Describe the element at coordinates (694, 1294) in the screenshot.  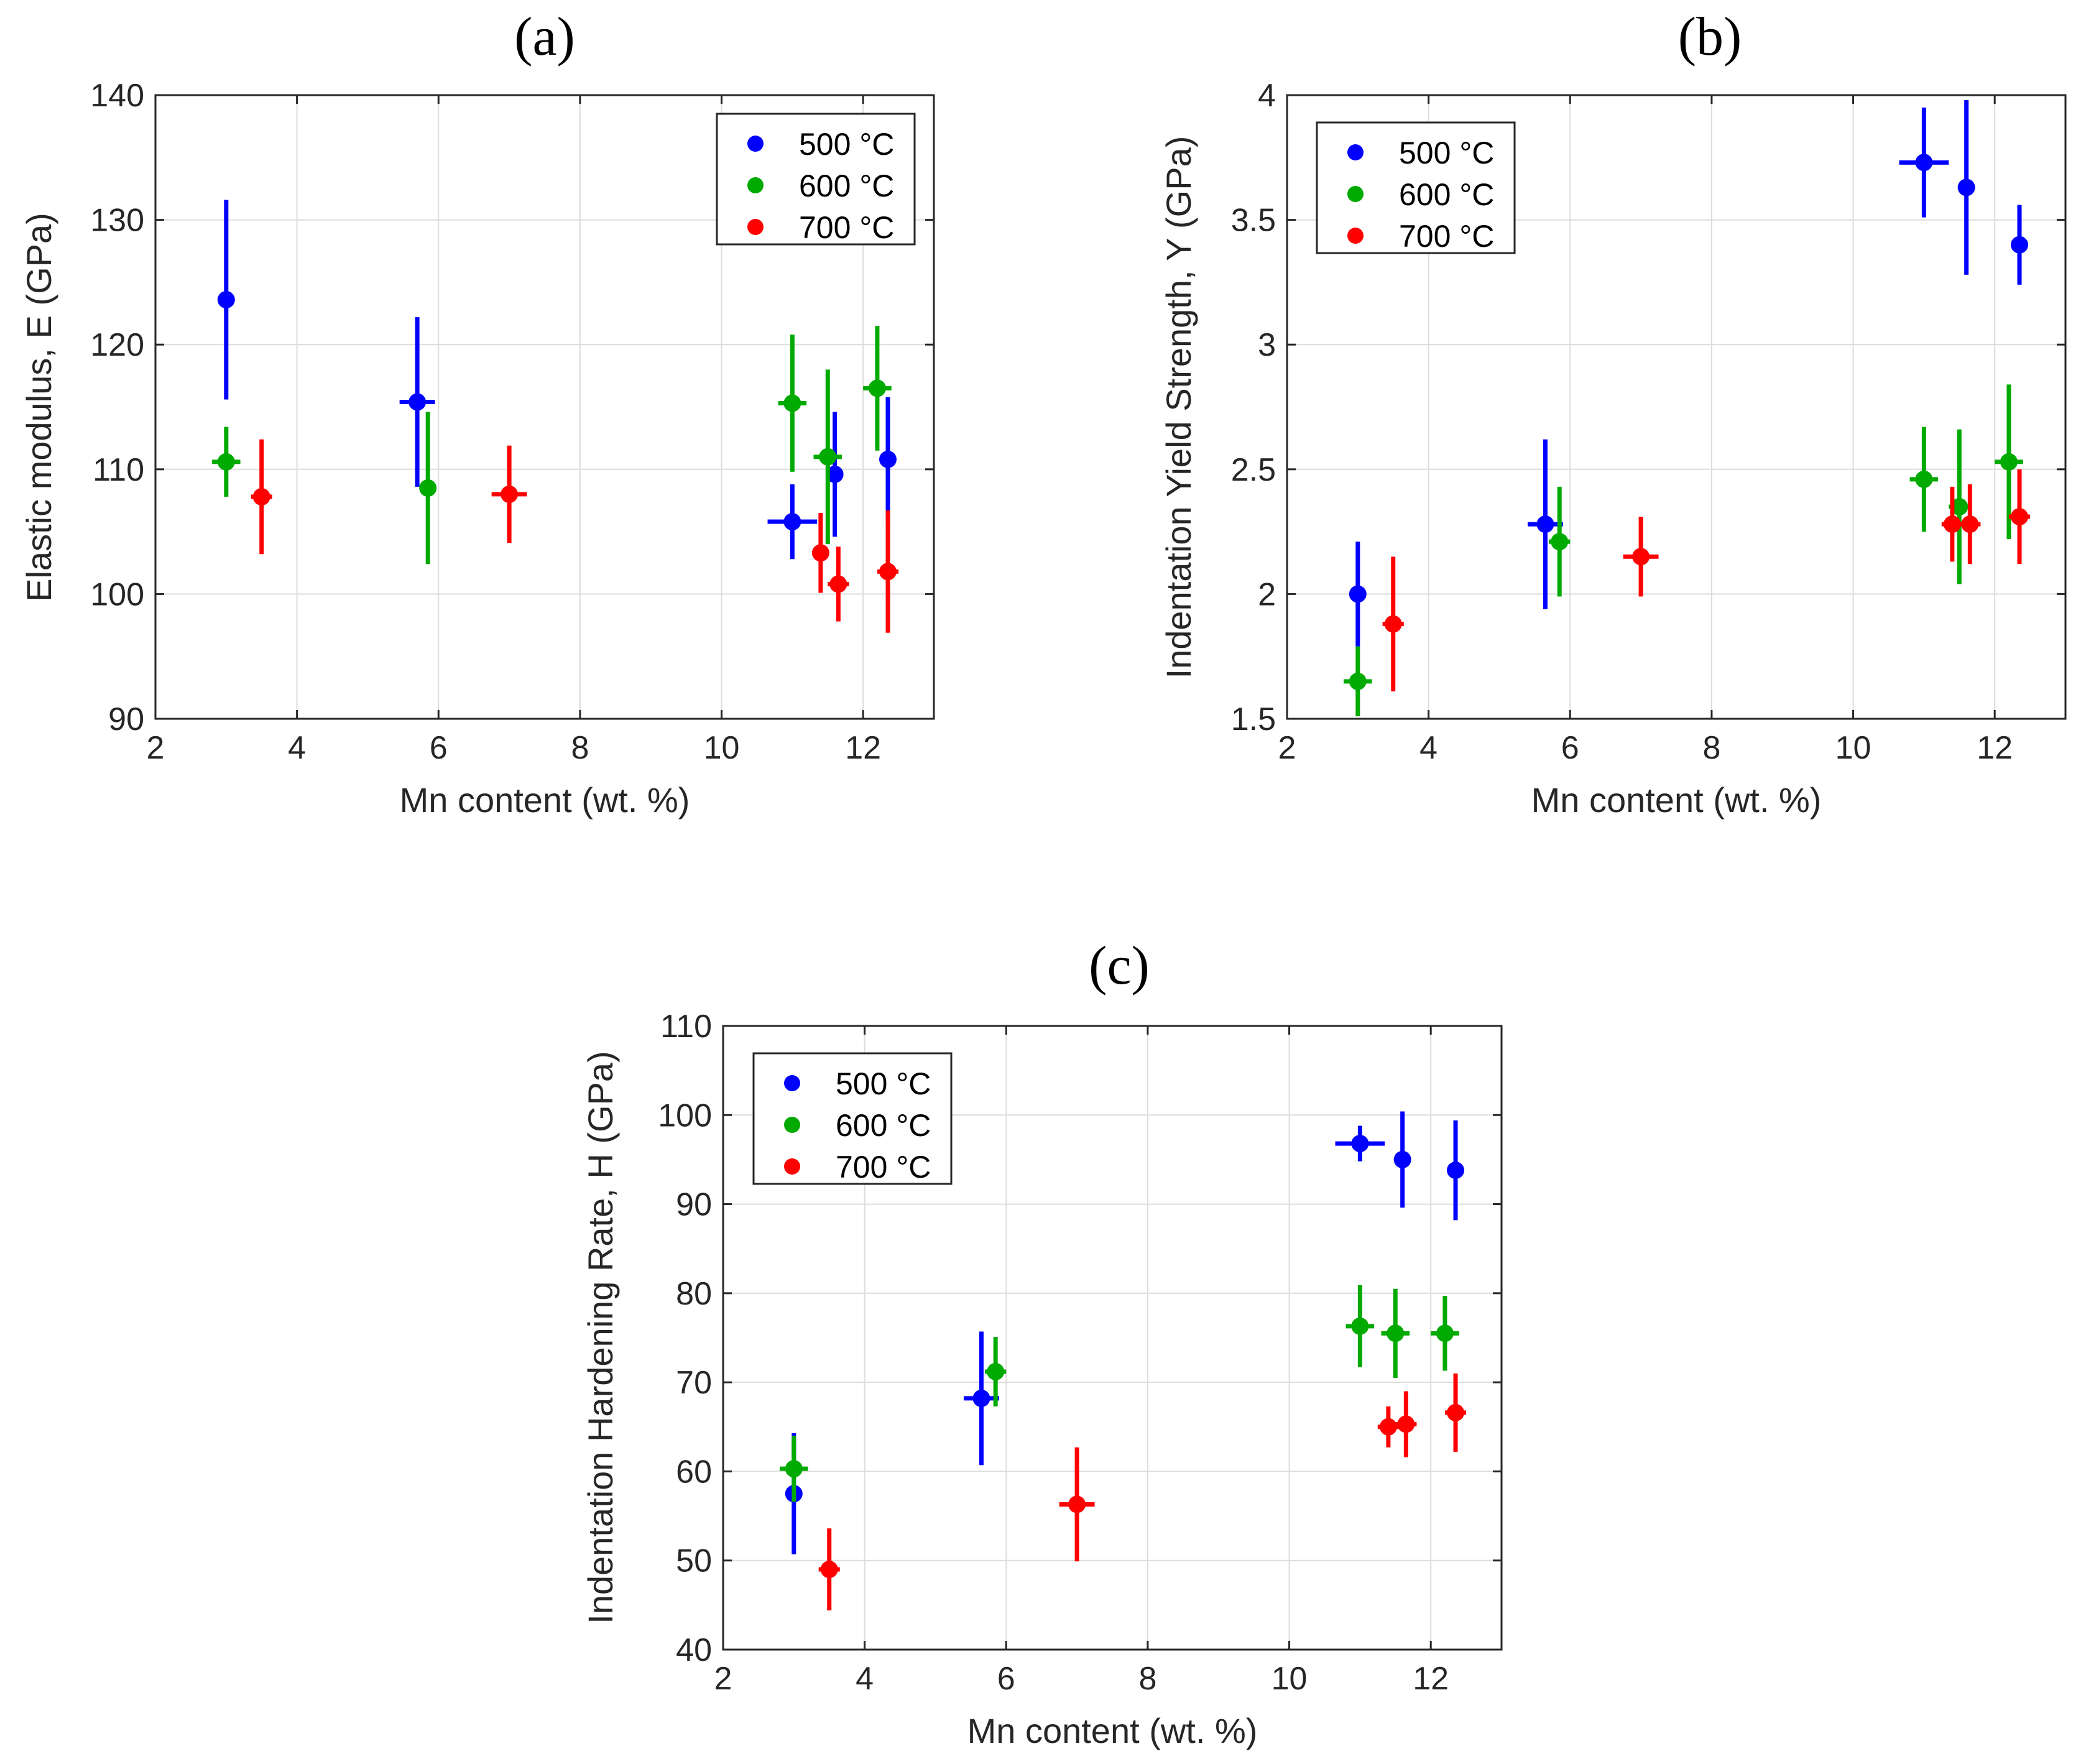
I see `y-tick-label: 80` at that location.